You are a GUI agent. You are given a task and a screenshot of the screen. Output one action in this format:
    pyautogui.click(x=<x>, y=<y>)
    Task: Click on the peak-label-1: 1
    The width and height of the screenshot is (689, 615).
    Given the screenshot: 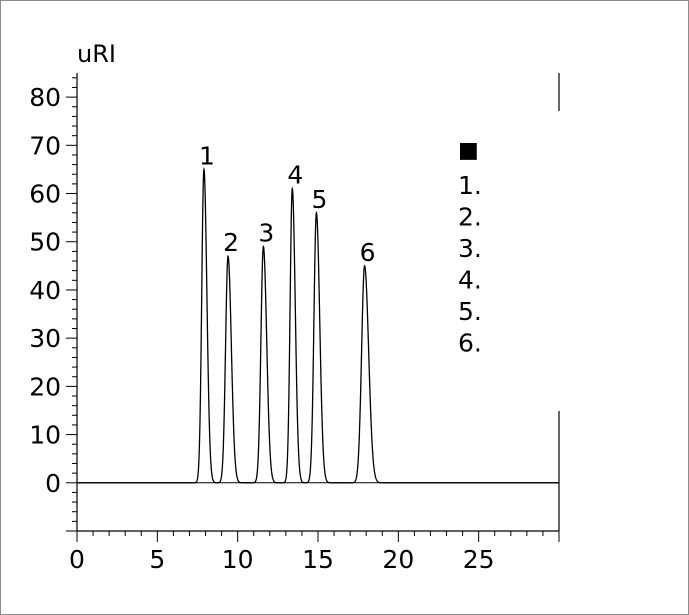 What is the action you would take?
    pyautogui.click(x=207, y=155)
    